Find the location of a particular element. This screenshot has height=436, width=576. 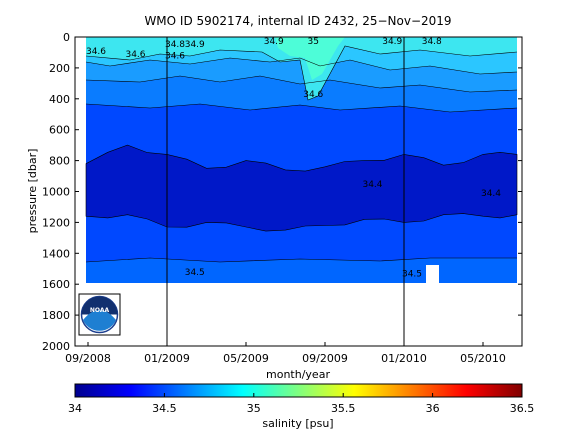

contour-label: 35 is located at coordinates (313, 42).